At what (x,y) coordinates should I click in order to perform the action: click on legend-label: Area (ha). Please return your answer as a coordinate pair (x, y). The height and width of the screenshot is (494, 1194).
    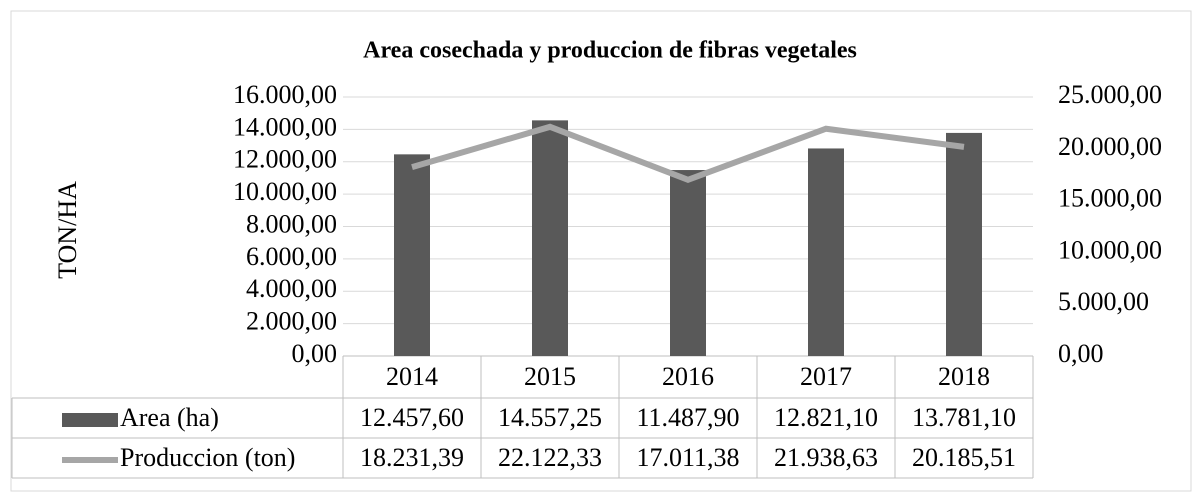
    Looking at the image, I should click on (169, 417).